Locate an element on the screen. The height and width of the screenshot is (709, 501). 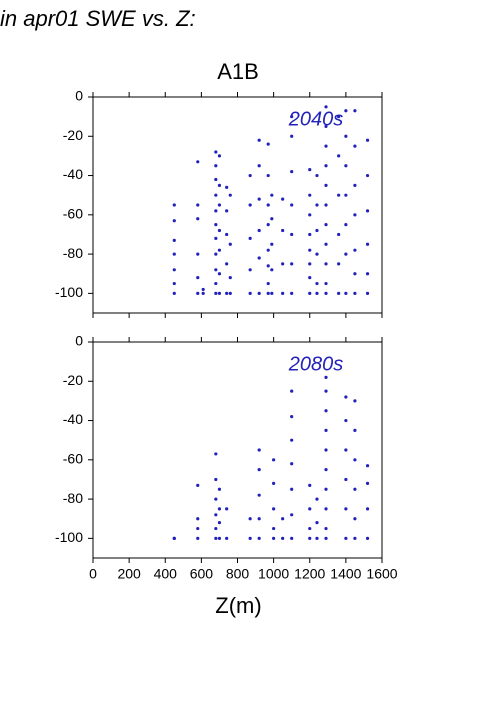
chart-title: A1B is located at coordinates (238, 71).